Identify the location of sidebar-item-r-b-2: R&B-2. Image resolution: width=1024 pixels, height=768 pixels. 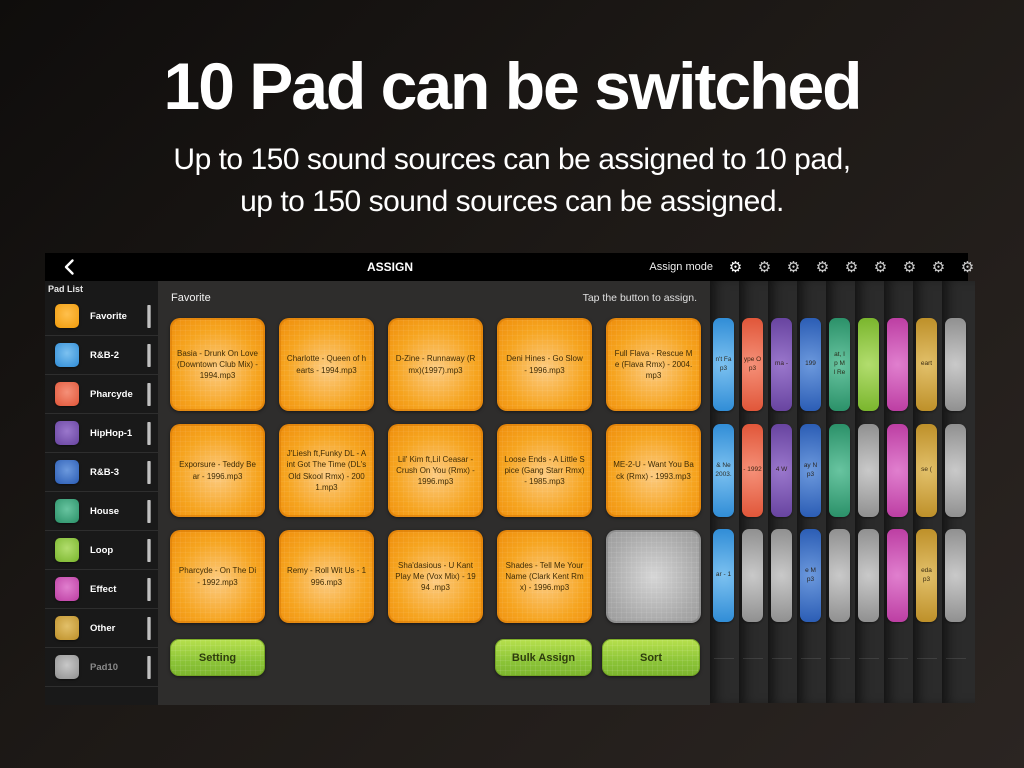
(101, 355).